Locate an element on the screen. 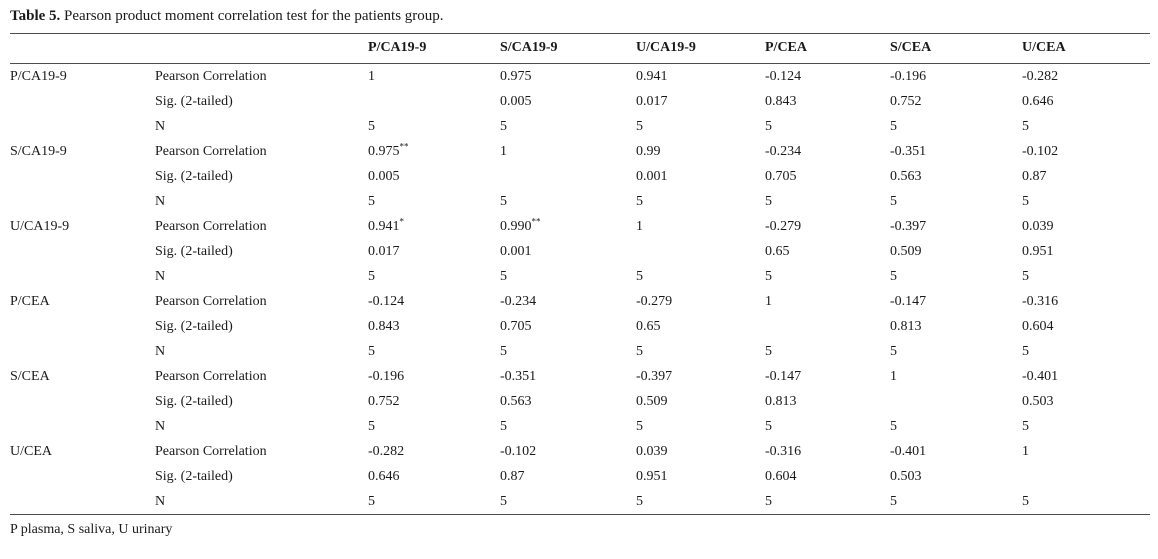 The image size is (1158, 559). value-cell: -0.279 is located at coordinates (827, 226).